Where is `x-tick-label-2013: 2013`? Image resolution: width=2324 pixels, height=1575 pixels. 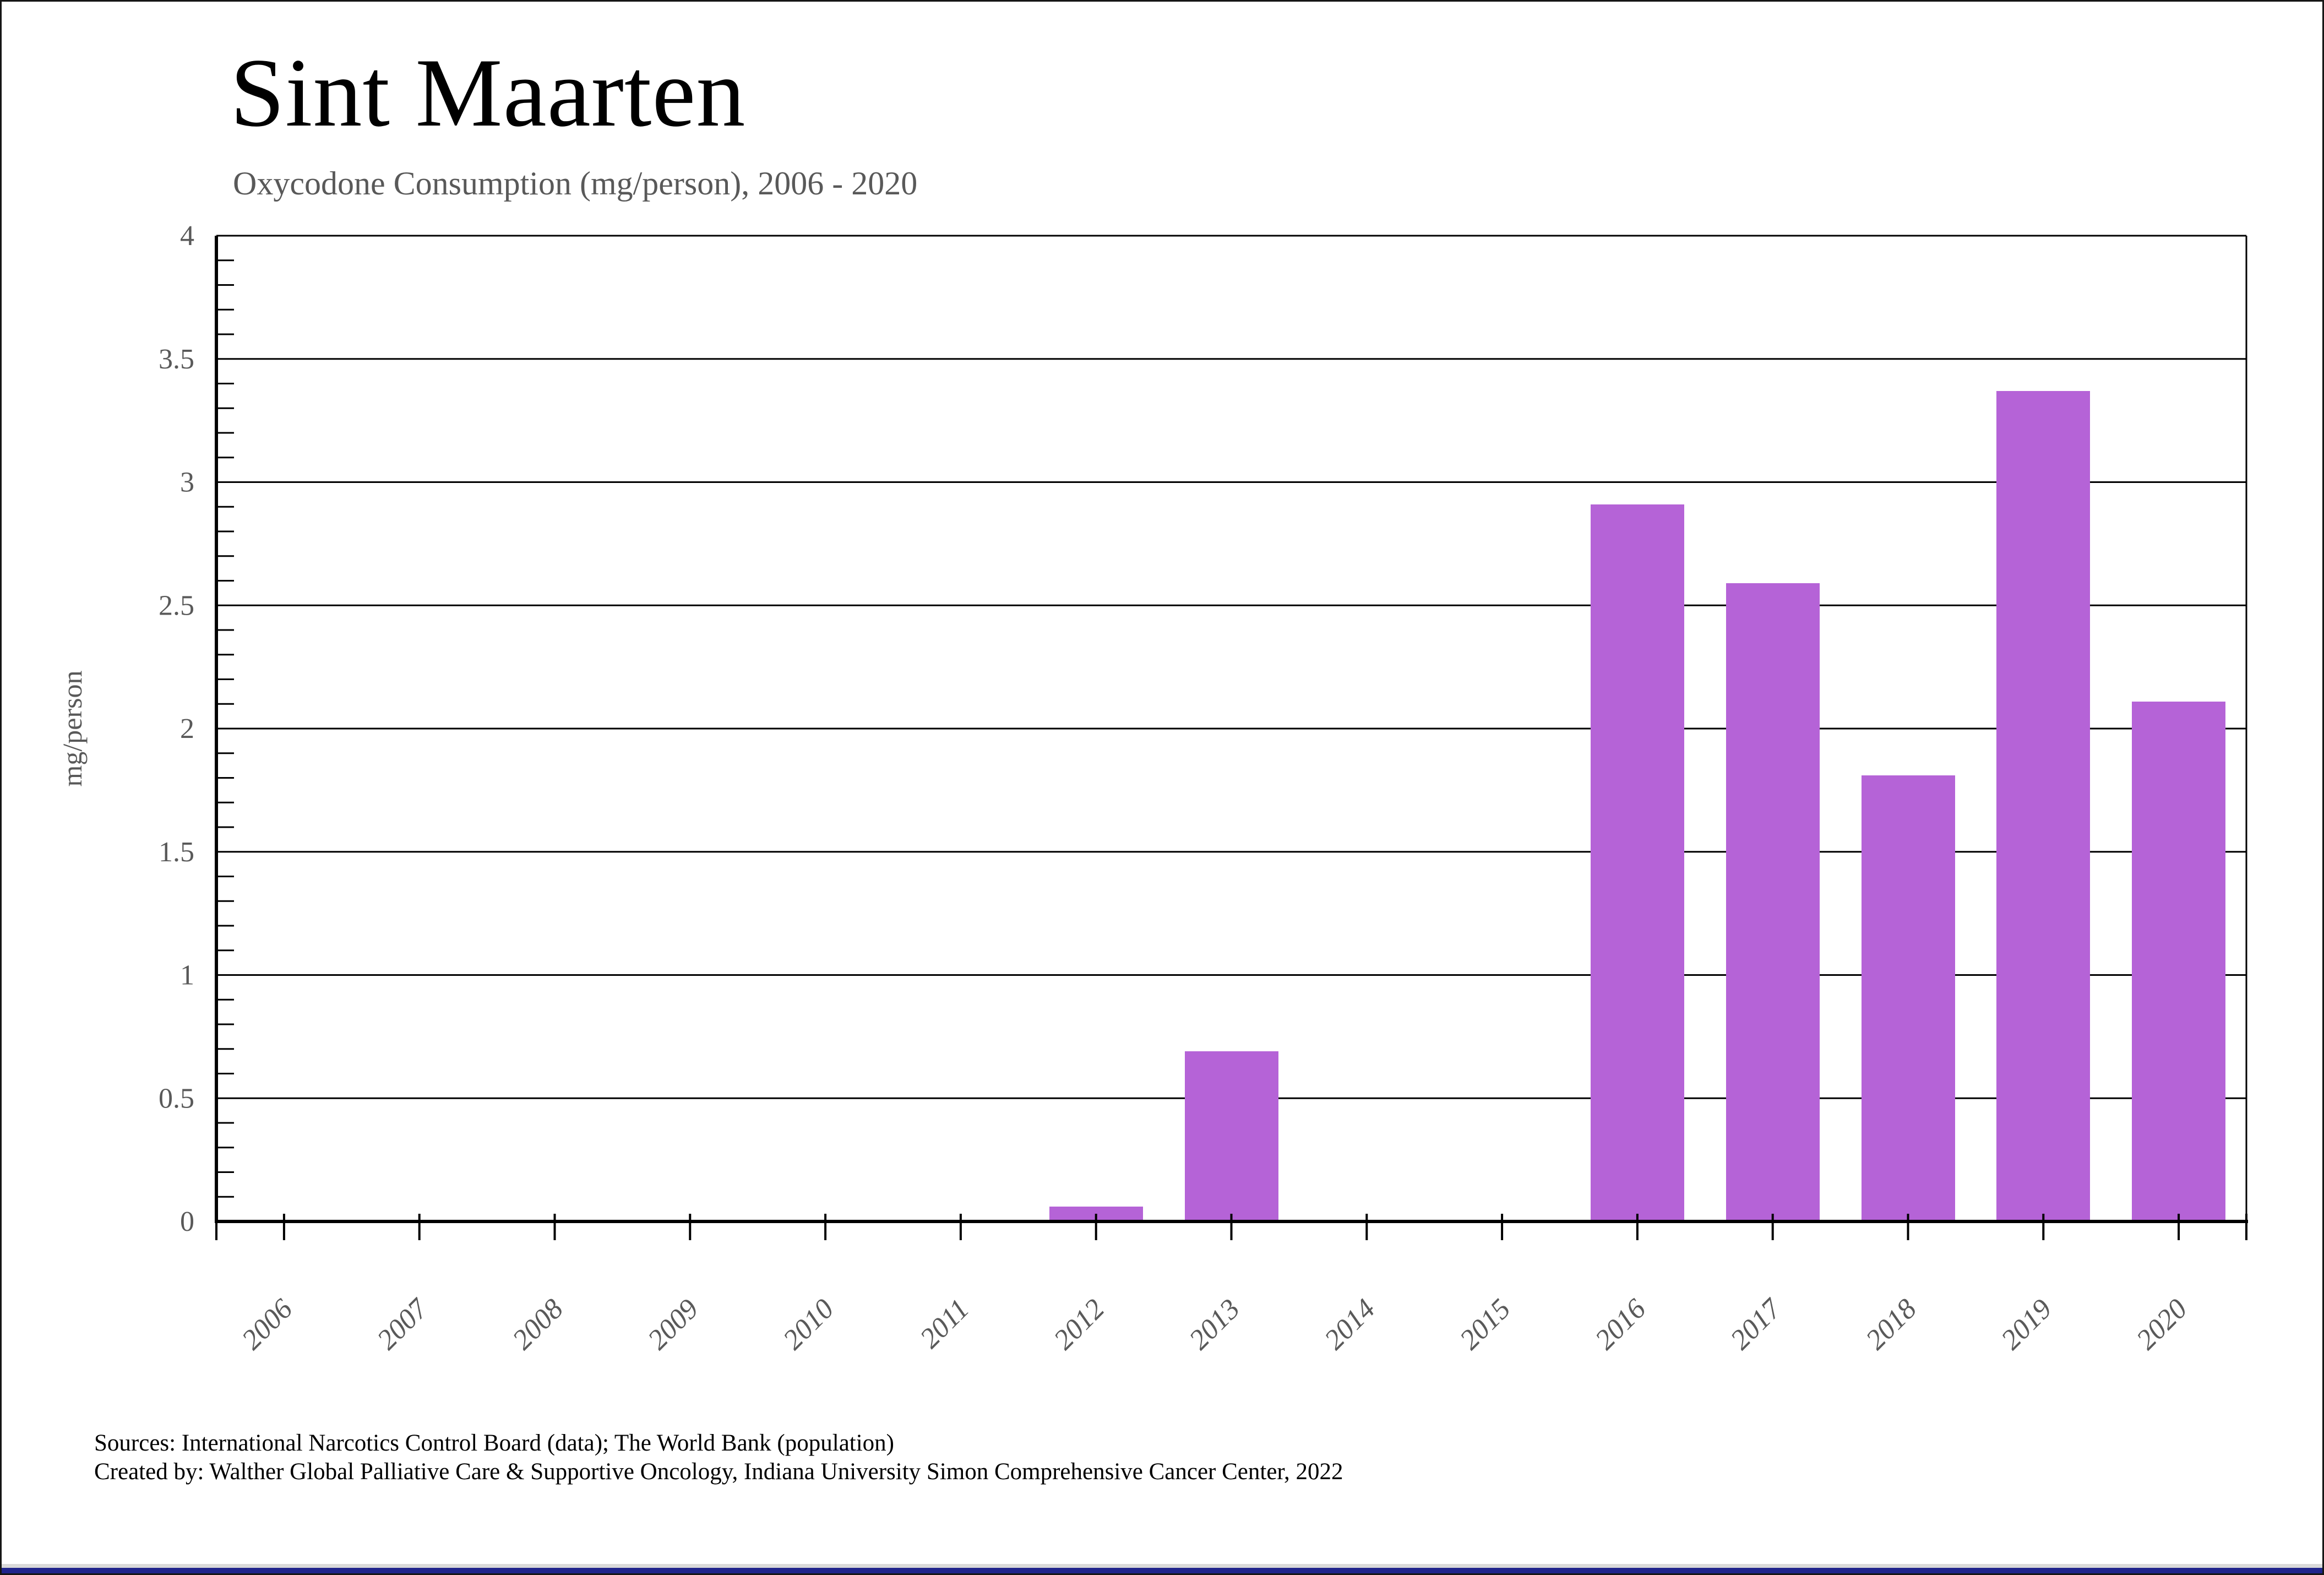
x-tick-label-2013: 2013 is located at coordinates (1215, 1324).